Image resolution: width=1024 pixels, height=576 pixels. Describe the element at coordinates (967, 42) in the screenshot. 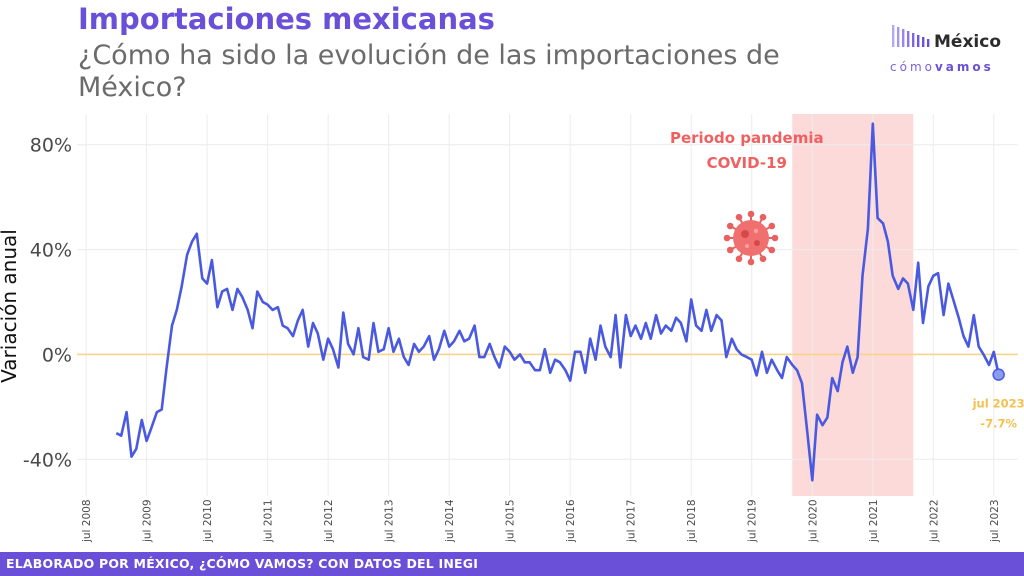

I see `logo-word: México` at that location.